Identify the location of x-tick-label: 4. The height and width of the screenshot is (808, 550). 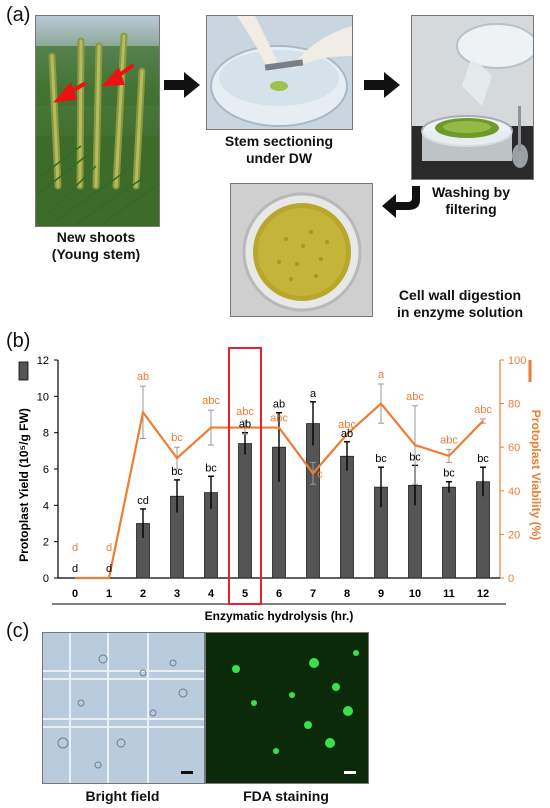
(211, 594).